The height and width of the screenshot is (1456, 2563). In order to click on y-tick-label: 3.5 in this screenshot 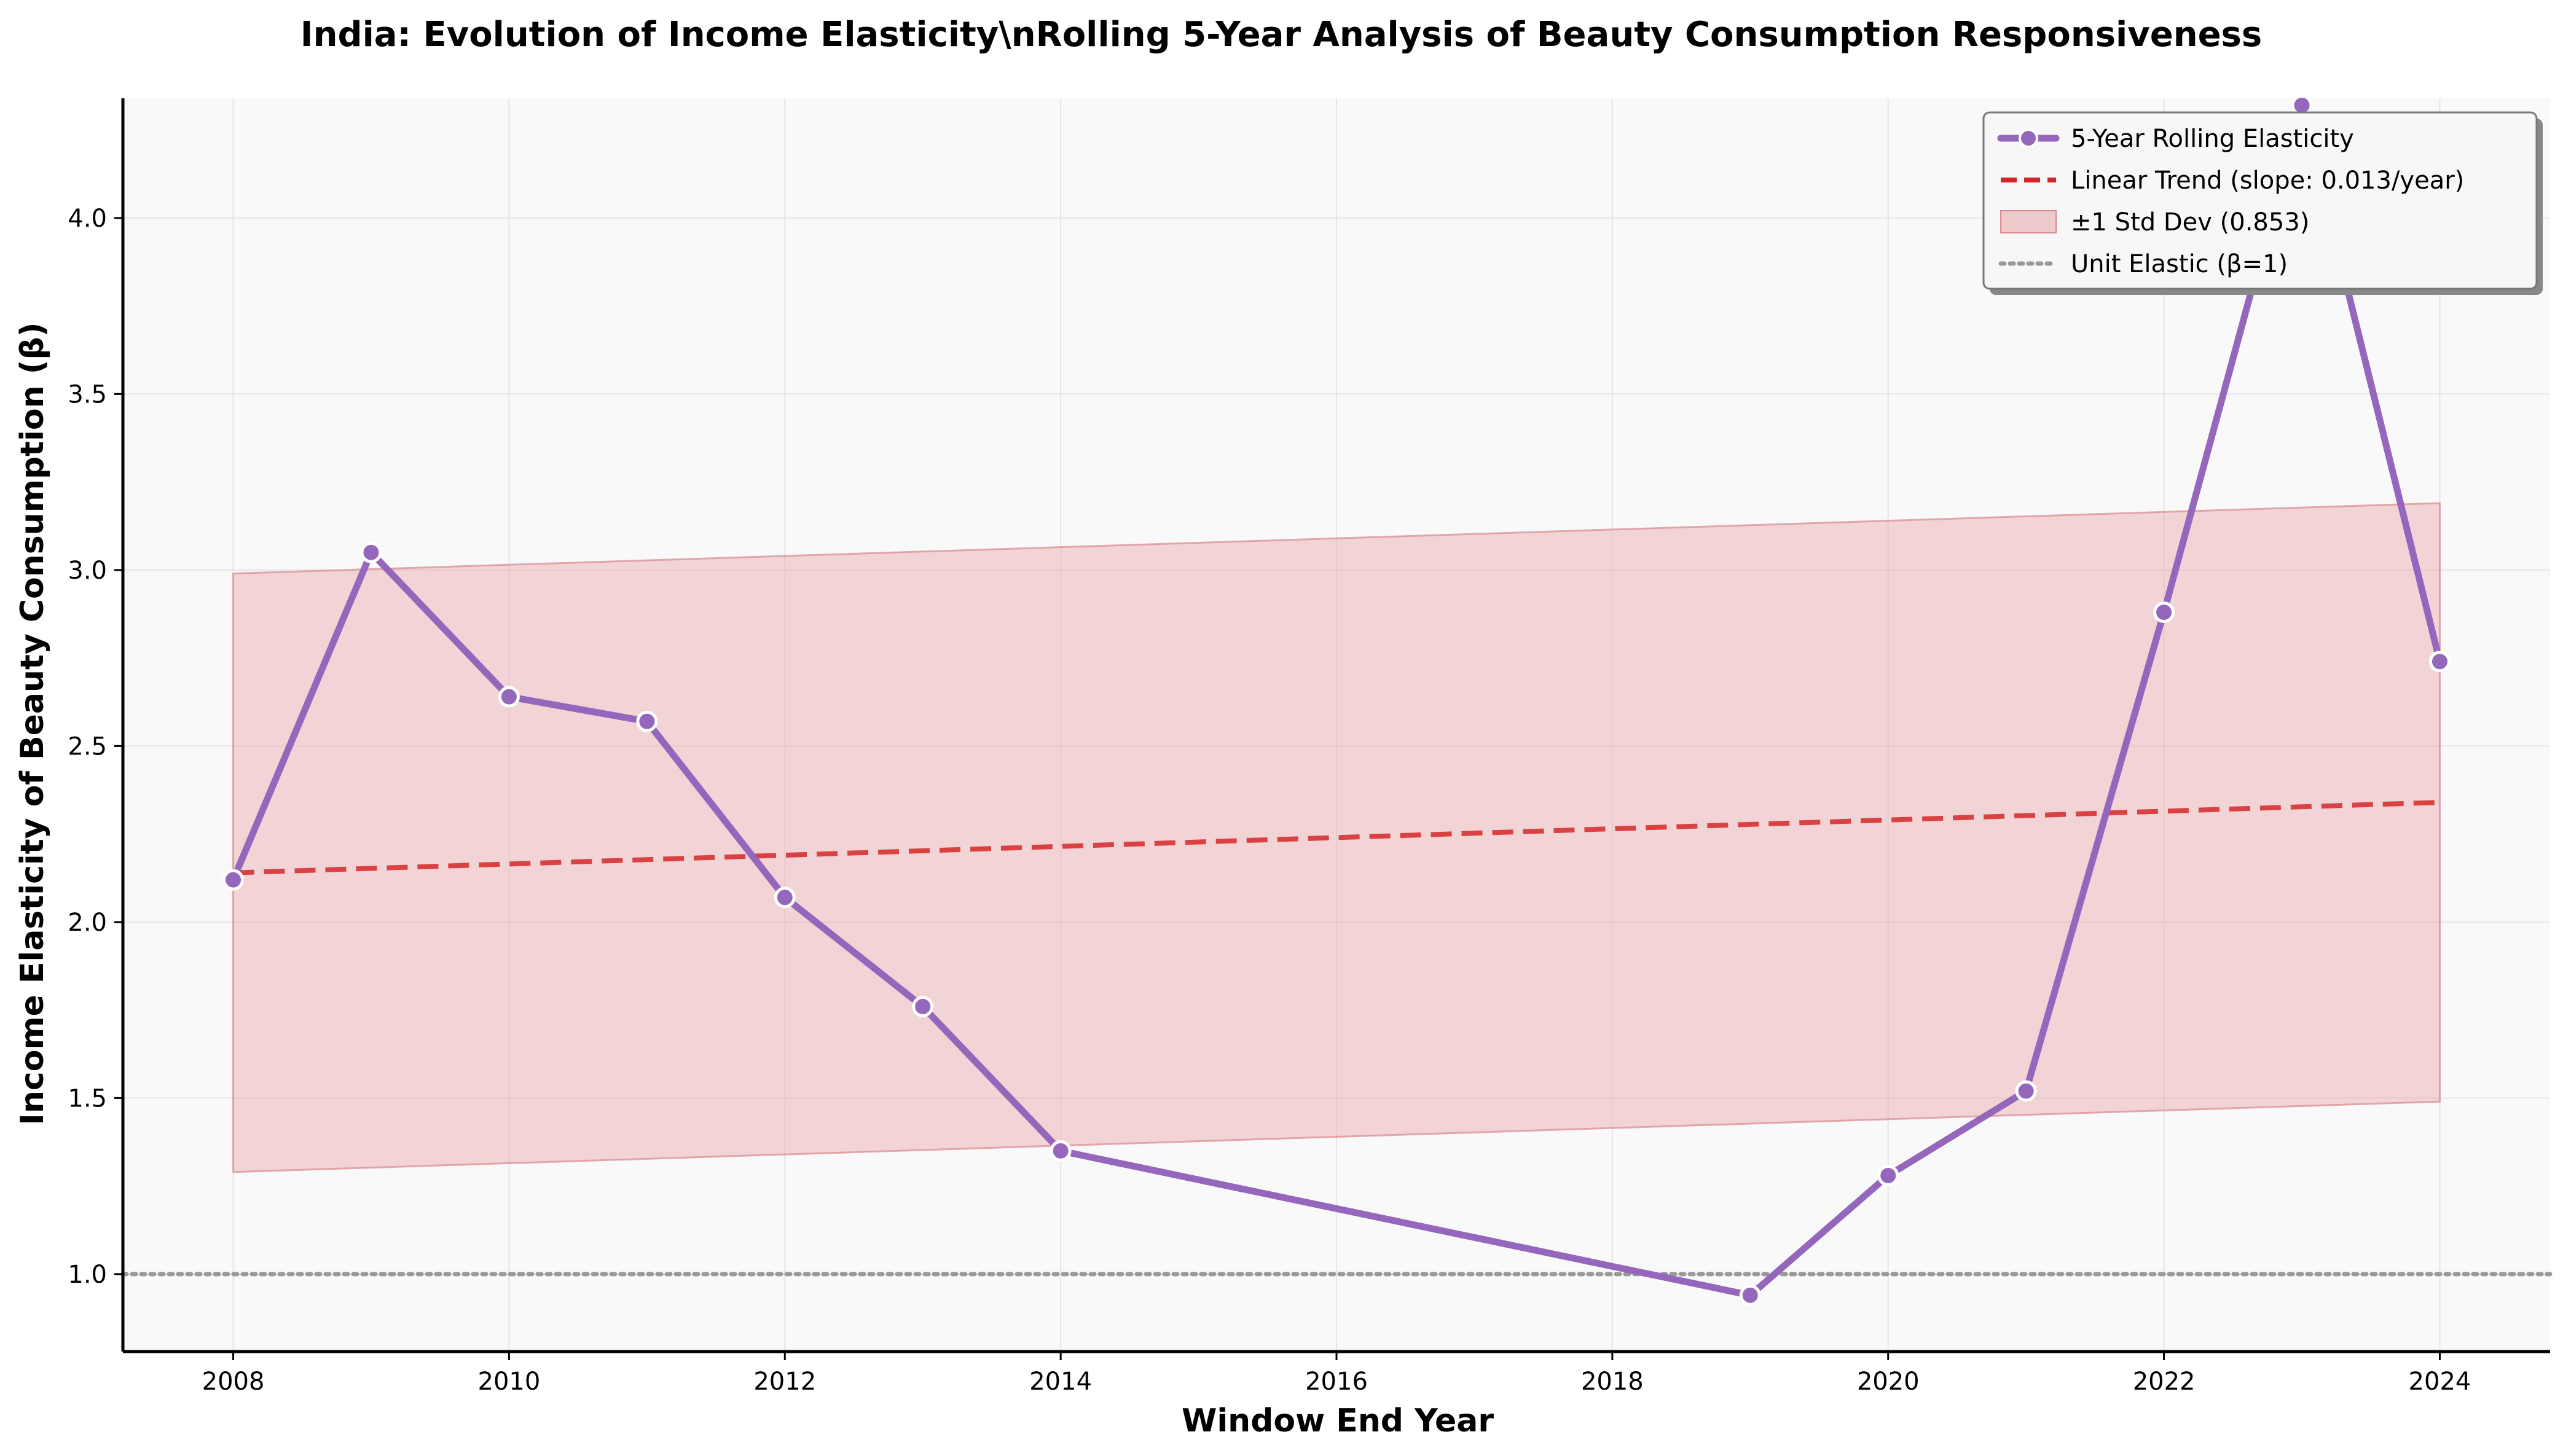, I will do `click(88, 394)`.